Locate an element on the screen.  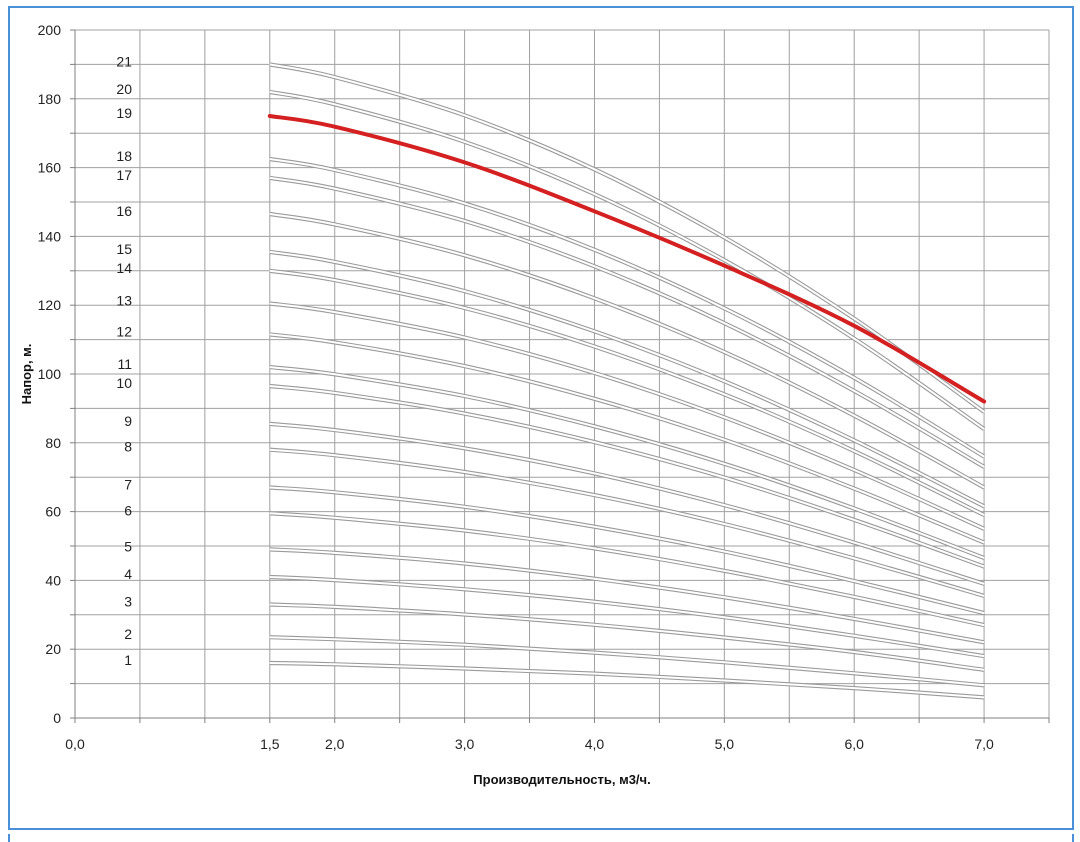
curve-label-12: 12 is located at coordinates (124, 331).